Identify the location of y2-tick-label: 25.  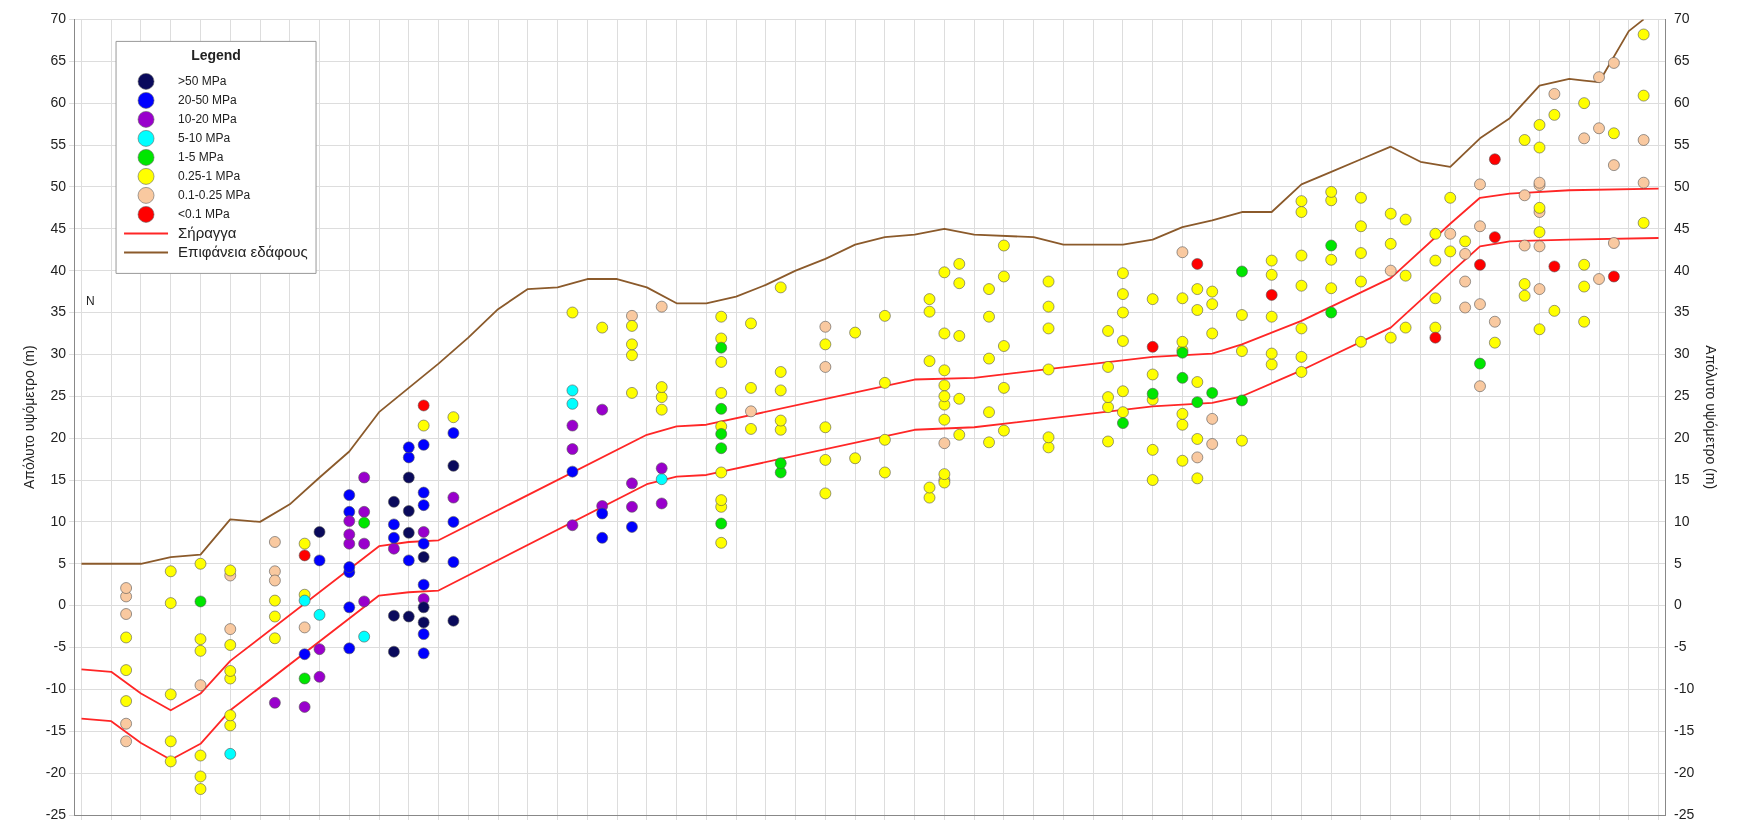
(1681, 395).